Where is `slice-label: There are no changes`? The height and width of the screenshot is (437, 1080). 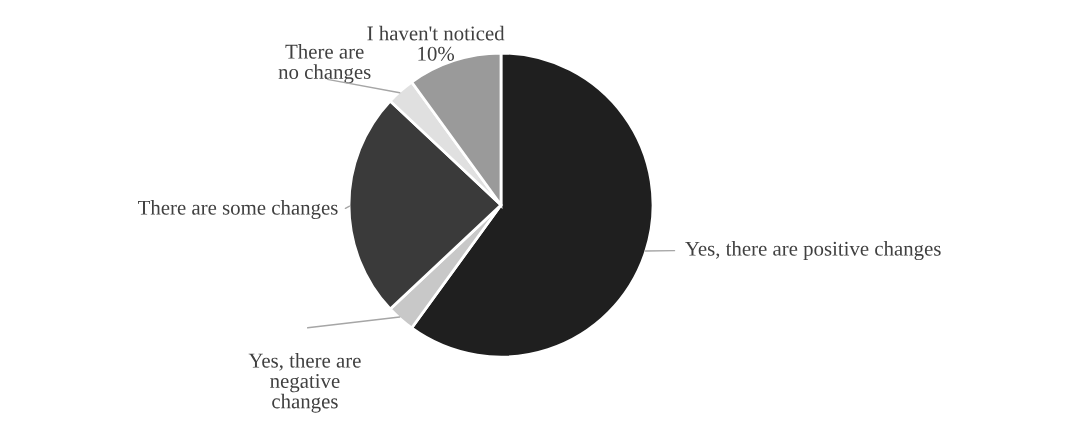
slice-label: There are no changes is located at coordinates (324, 63).